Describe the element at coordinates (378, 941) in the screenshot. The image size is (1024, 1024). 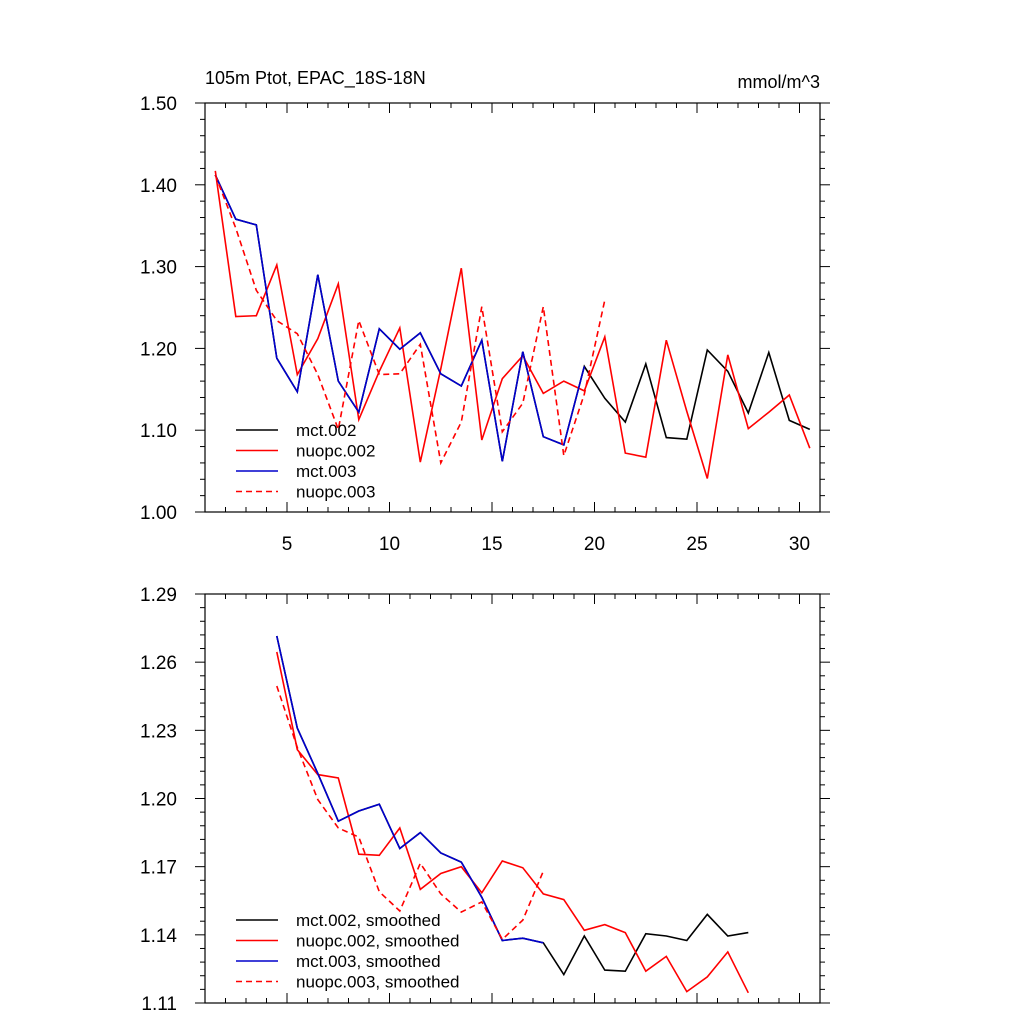
I see `legend-label: nuopc.002, smoothed` at that location.